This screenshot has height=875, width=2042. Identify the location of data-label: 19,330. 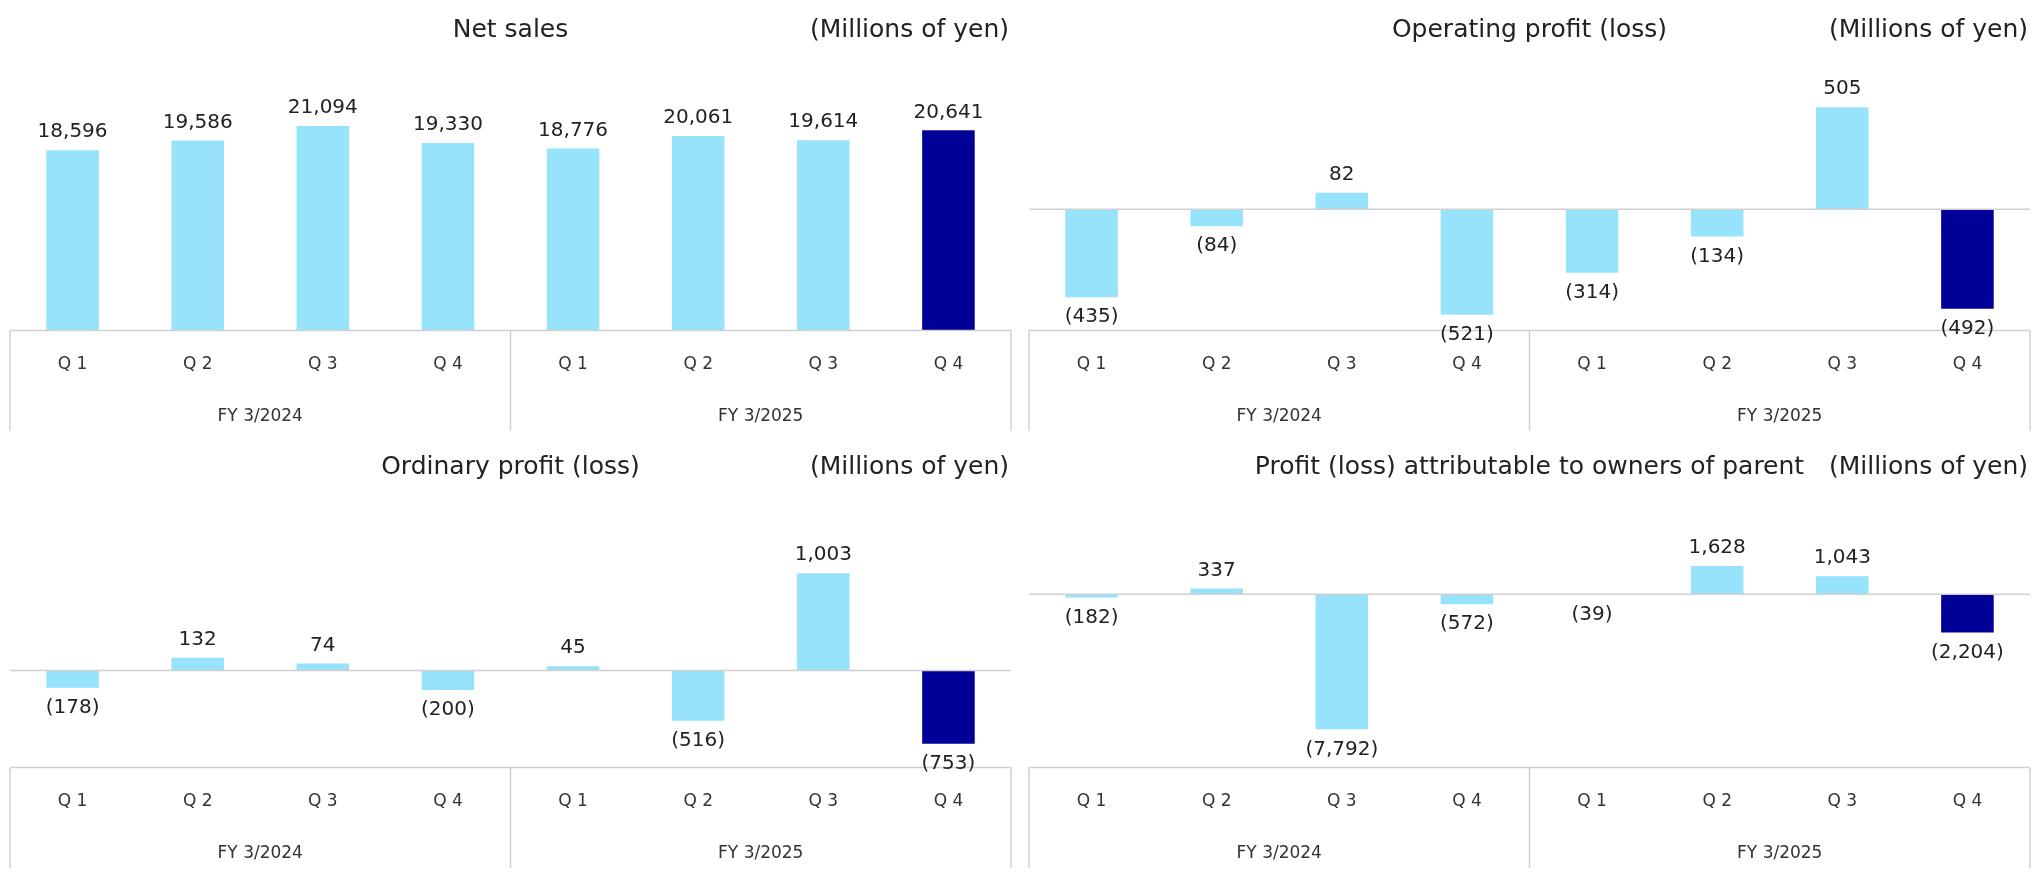
(447, 123).